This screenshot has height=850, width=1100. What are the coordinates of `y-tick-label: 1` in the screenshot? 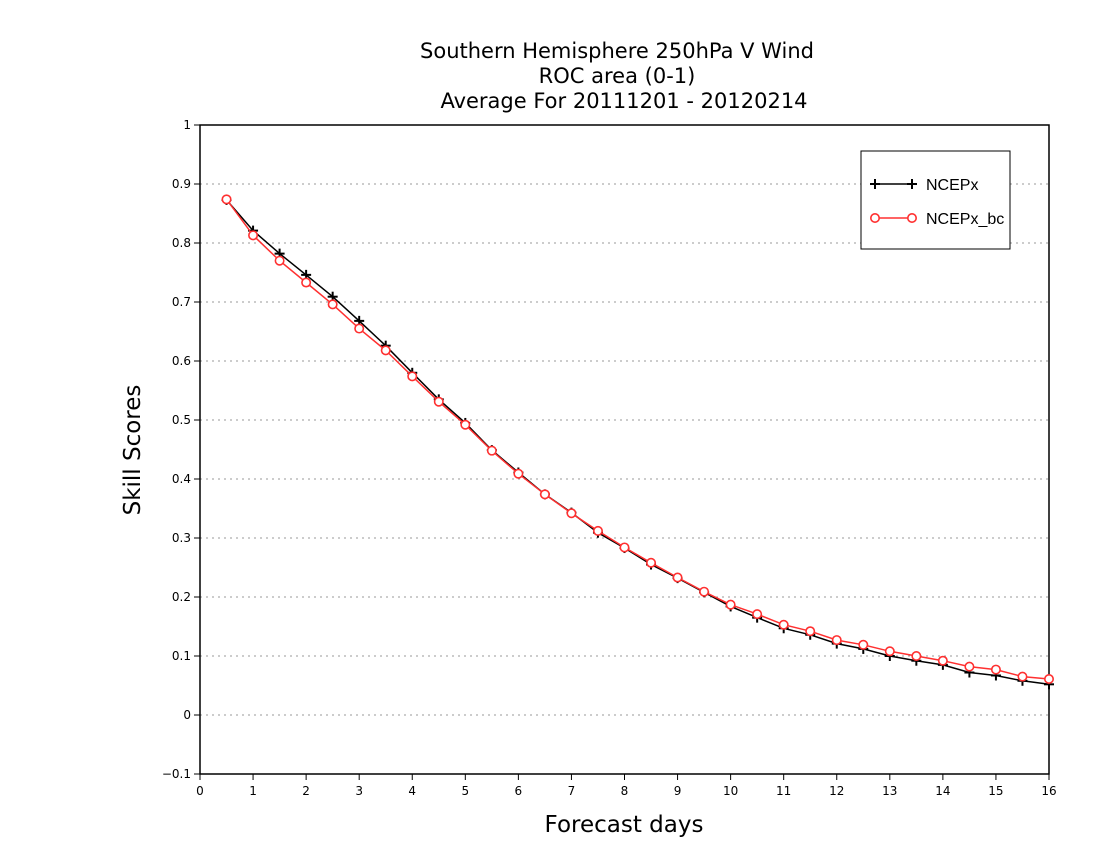 It's located at (187, 125).